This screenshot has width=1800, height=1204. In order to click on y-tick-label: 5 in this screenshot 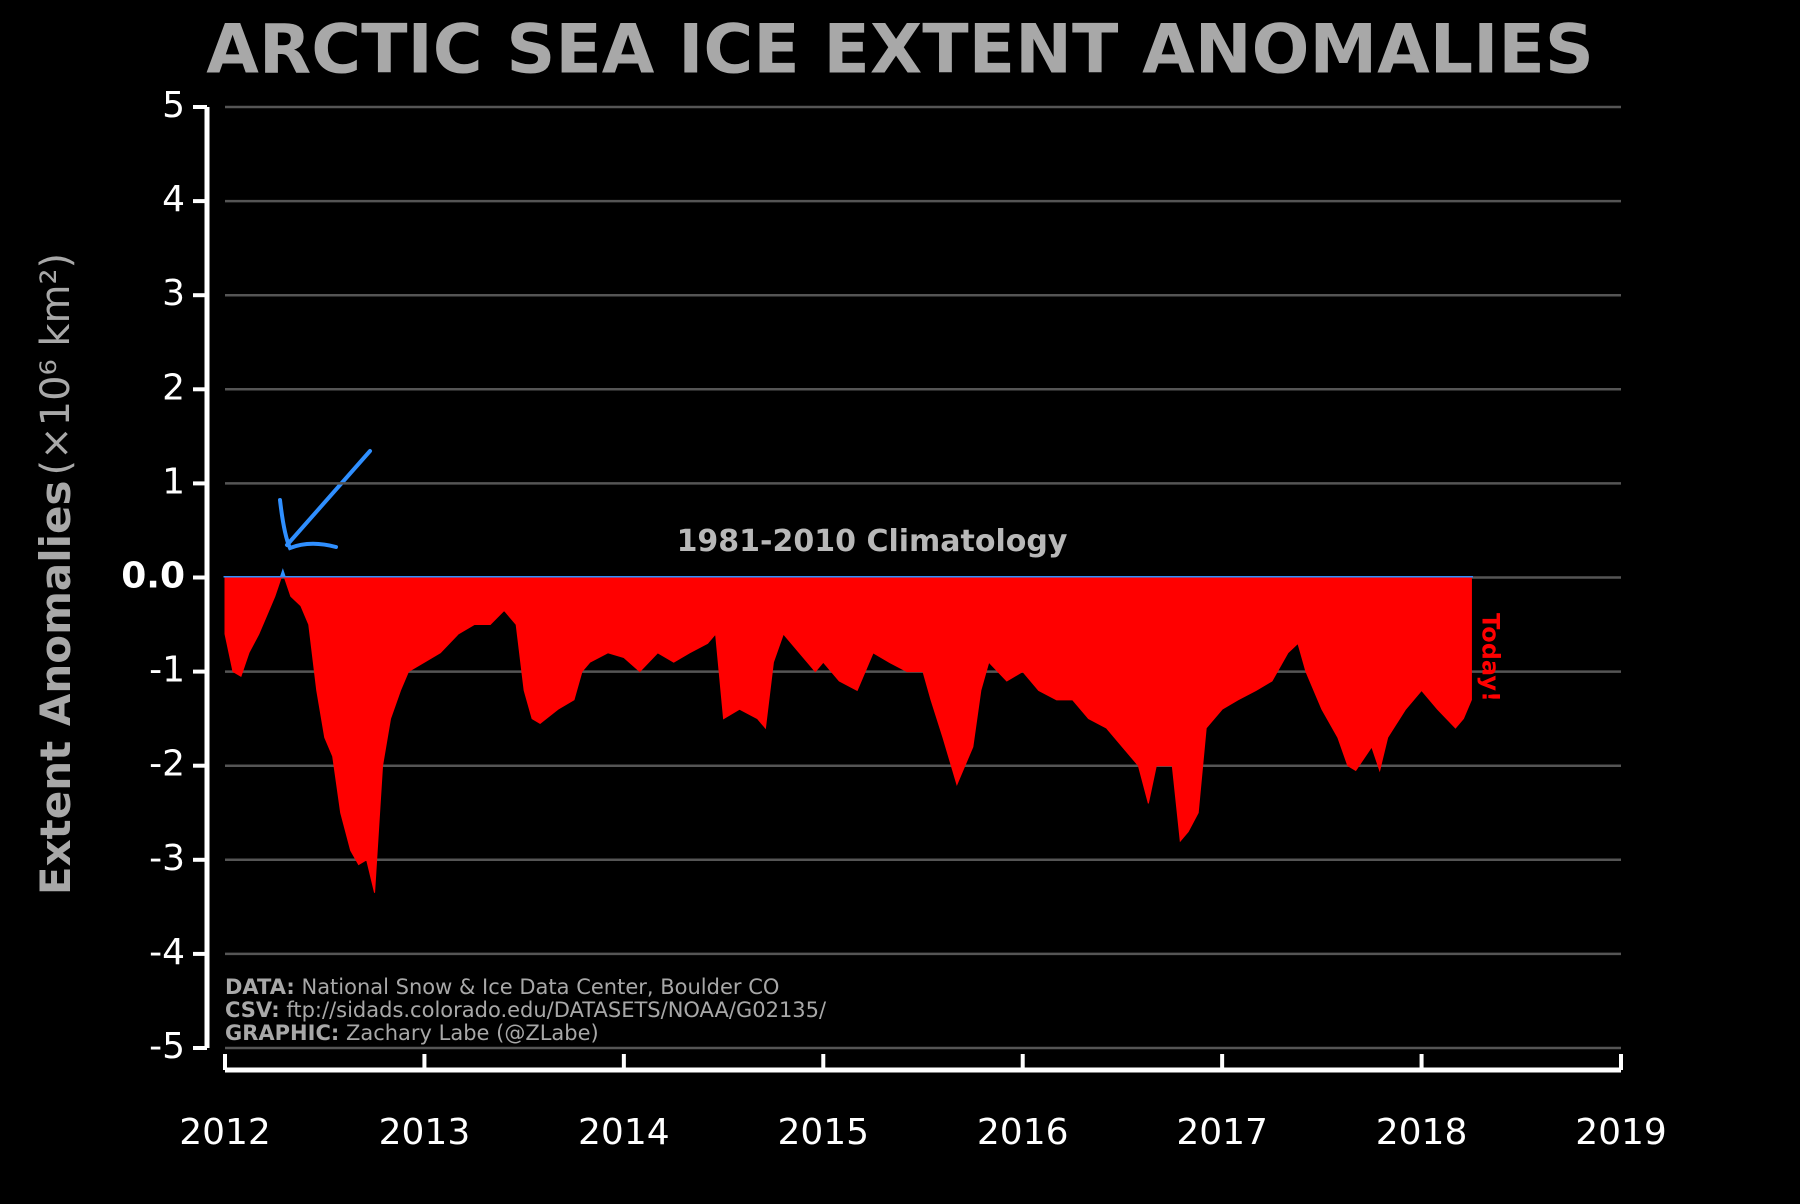, I will do `click(173, 105)`.